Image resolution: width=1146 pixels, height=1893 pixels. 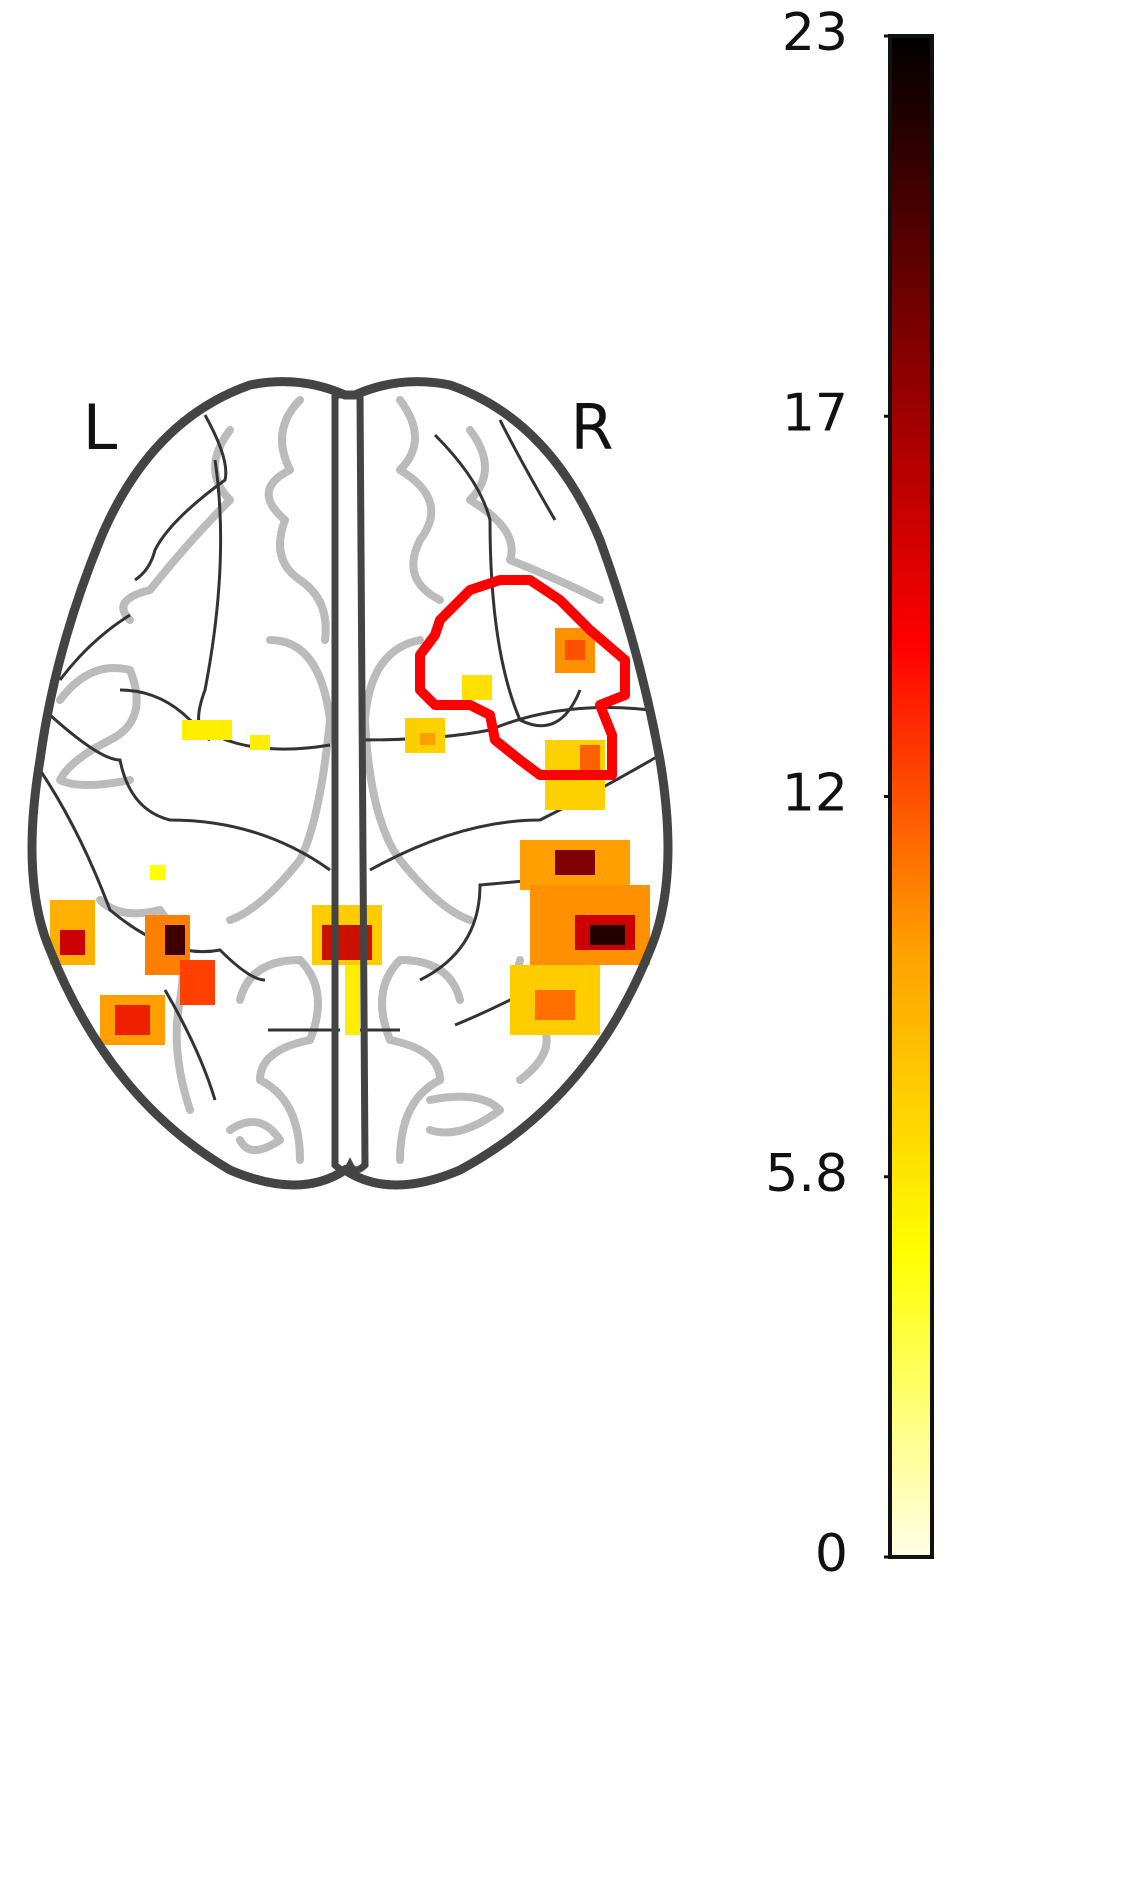 I want to click on tick-label: 17, so click(x=815, y=413).